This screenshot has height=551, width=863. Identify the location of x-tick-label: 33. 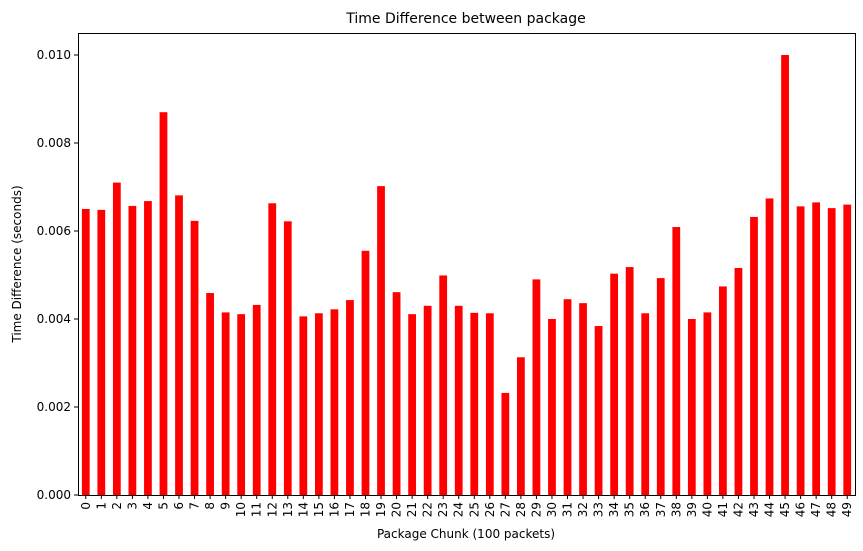
(599, 509).